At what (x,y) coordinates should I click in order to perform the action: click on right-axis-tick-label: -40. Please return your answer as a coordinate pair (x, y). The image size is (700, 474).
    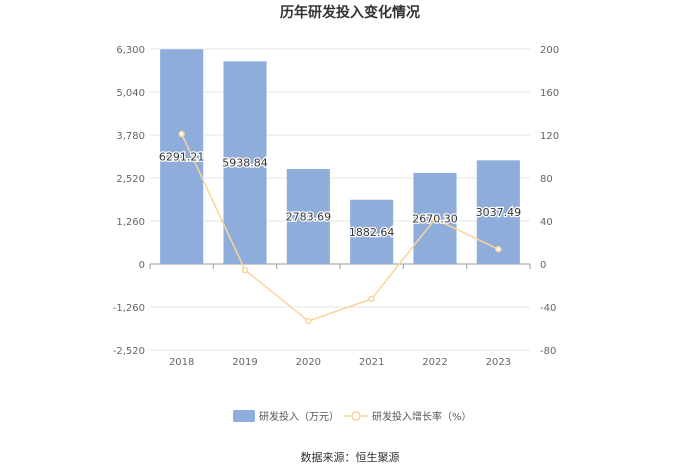
    Looking at the image, I should click on (548, 308).